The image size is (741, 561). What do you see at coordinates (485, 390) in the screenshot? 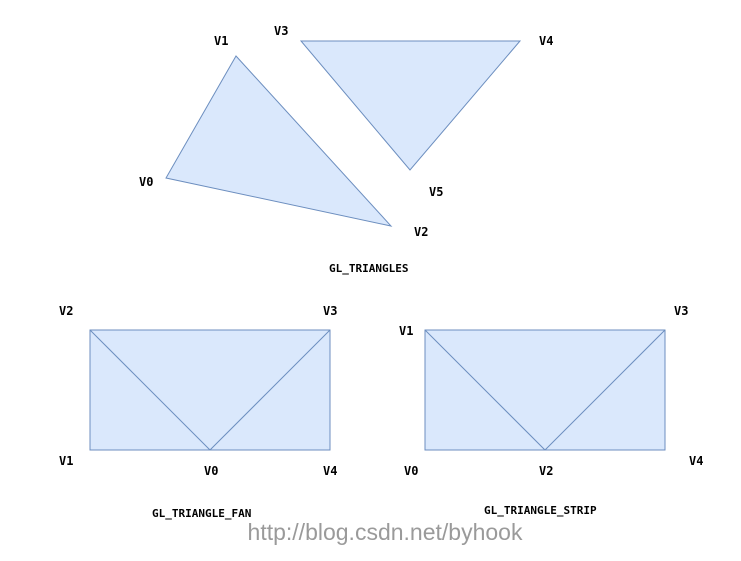
I see `strip-edge-v1-v2` at bounding box center [485, 390].